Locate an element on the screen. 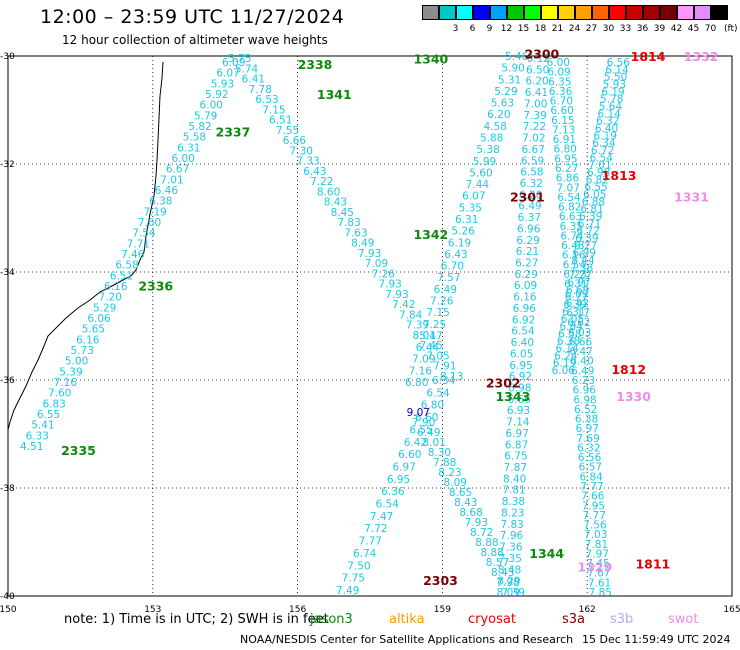 The image size is (740, 650). wave-height-value: 7.93 is located at coordinates (389, 285).